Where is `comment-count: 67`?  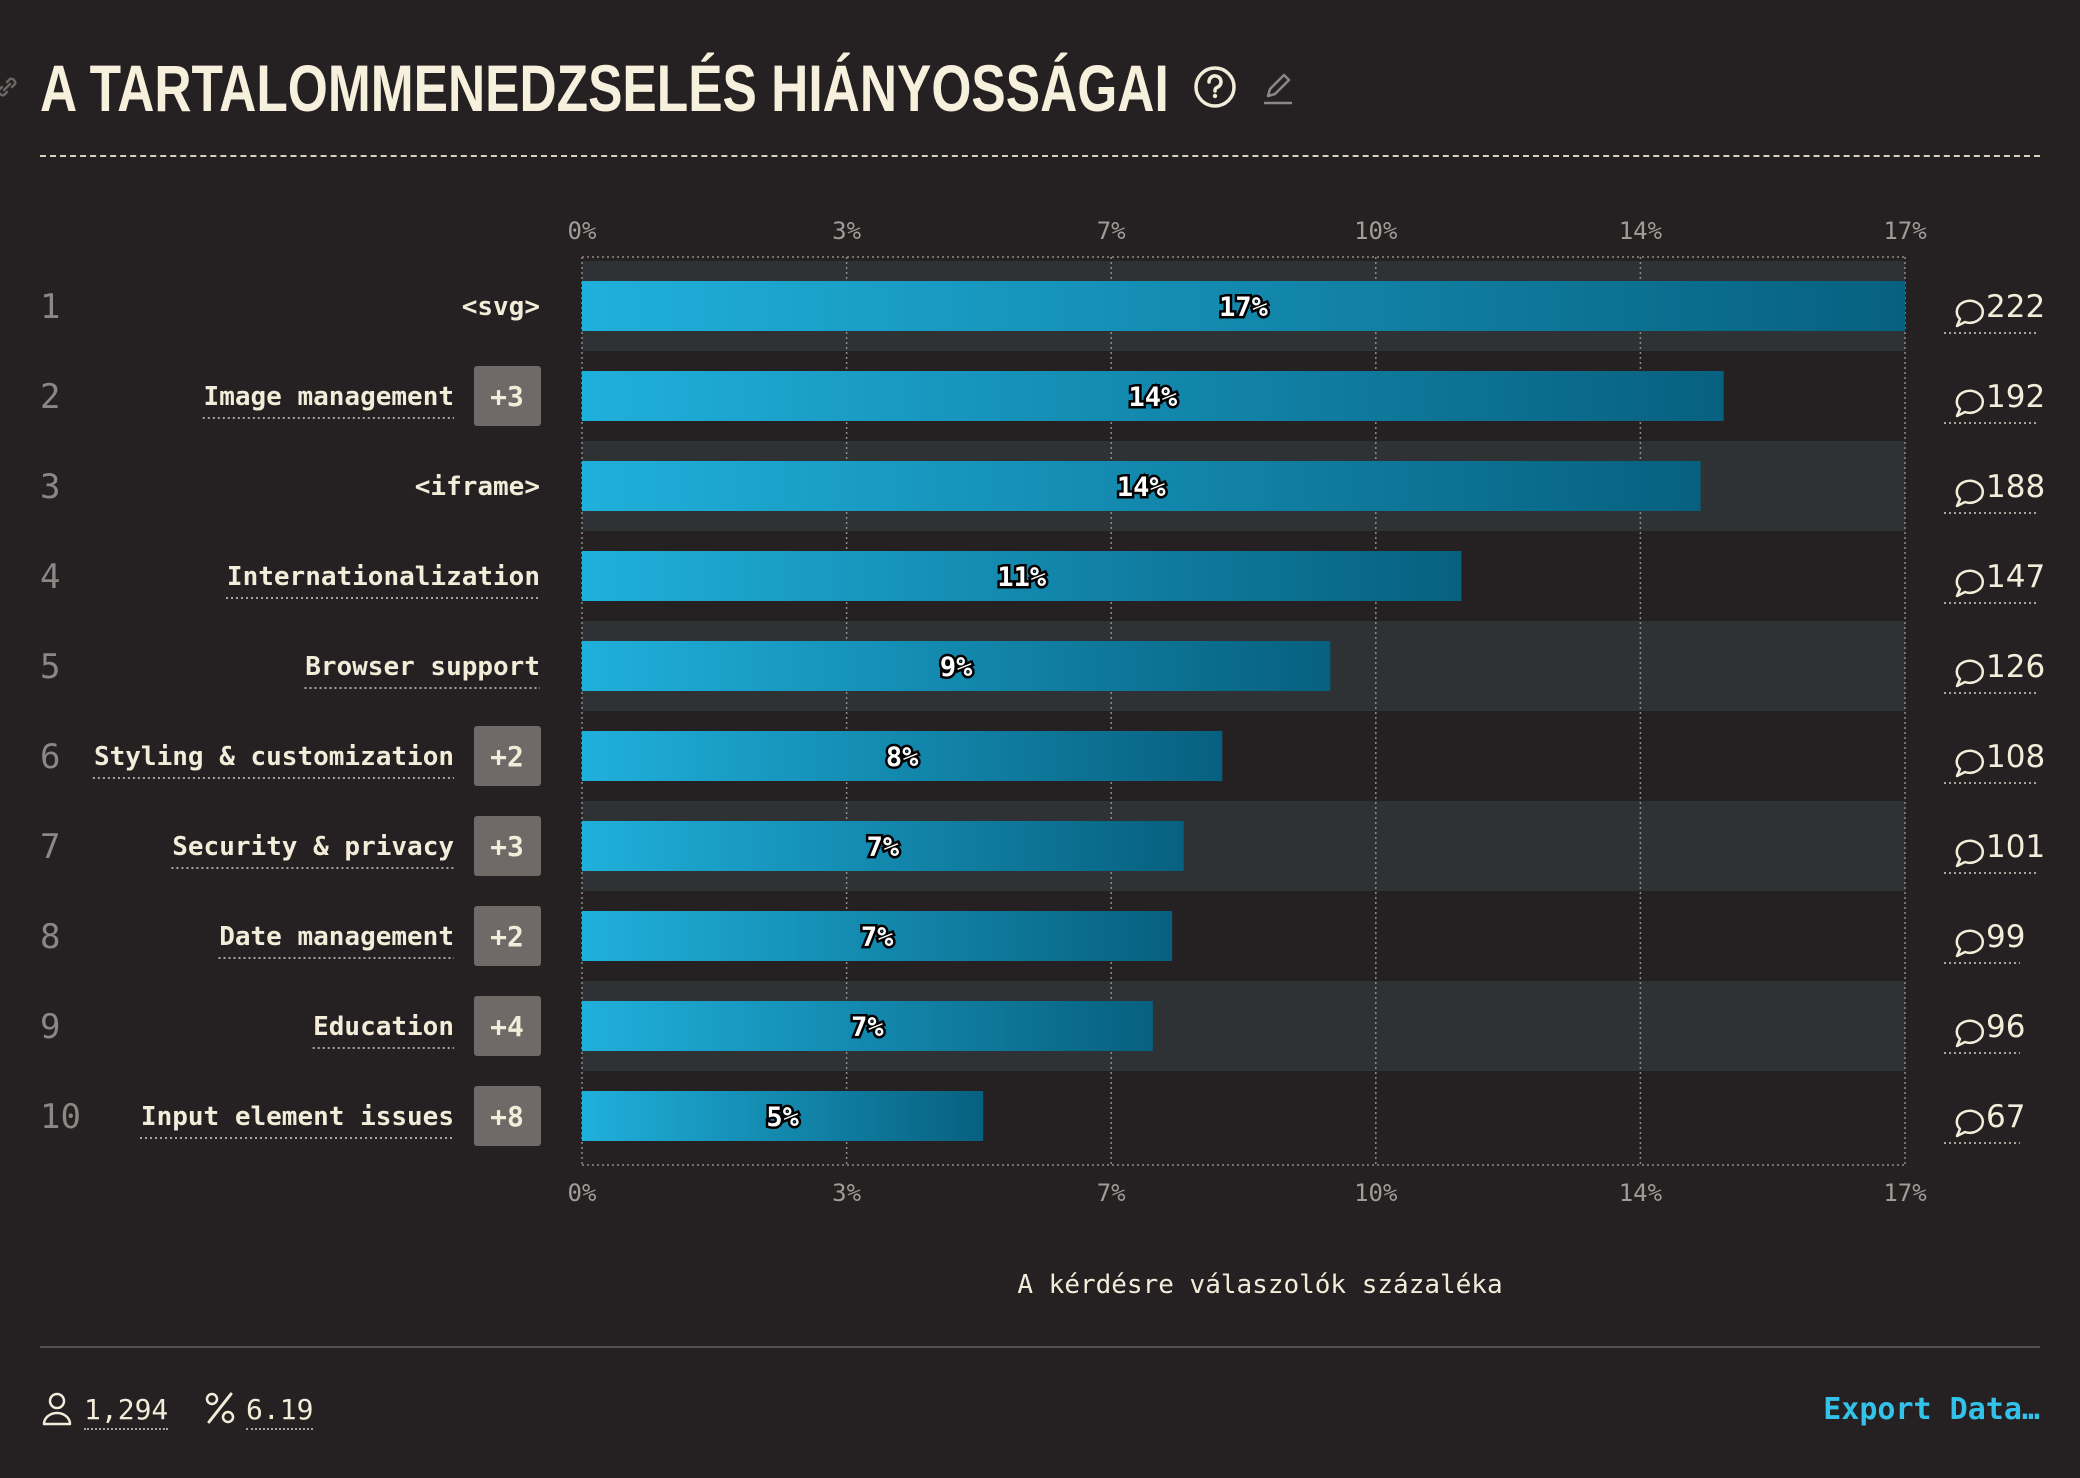
comment-count: 67 is located at coordinates (2005, 1117).